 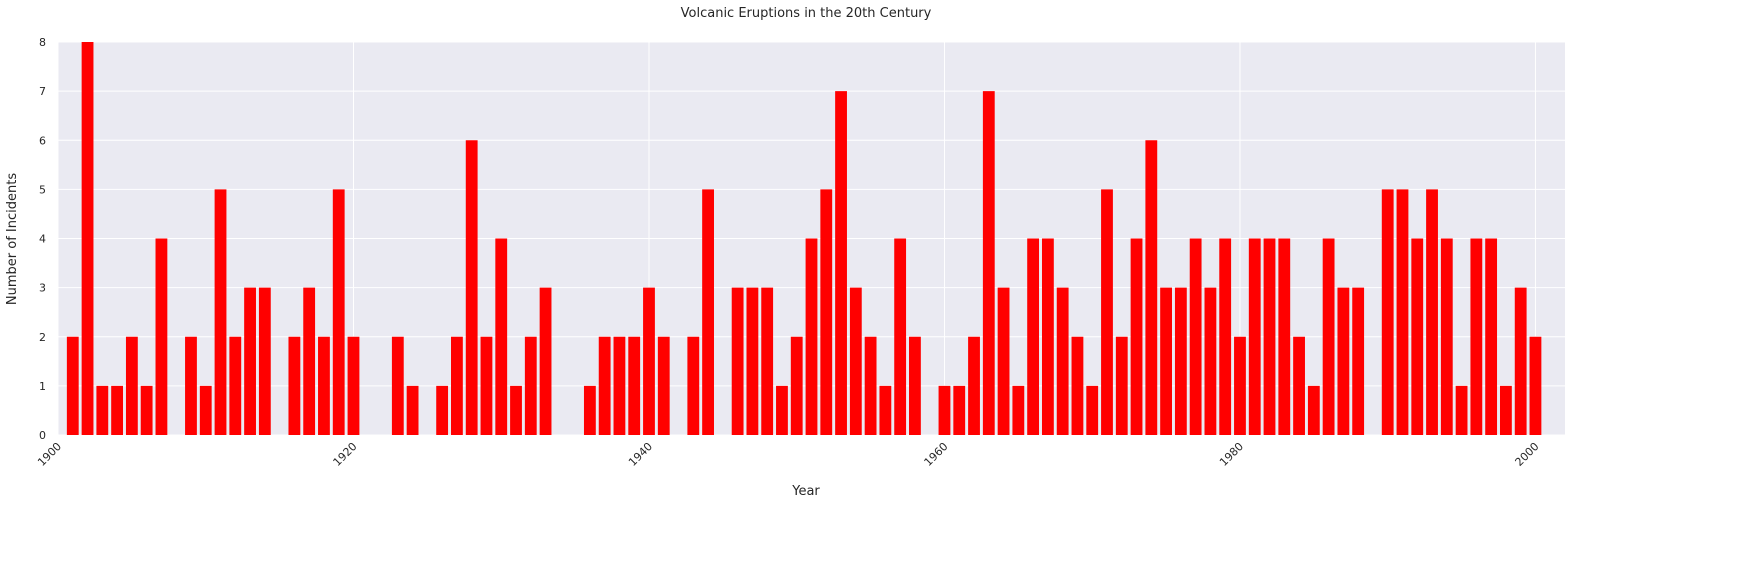 I want to click on chart-title: Volcanic Eruptions in the 20th Century, so click(x=806, y=13).